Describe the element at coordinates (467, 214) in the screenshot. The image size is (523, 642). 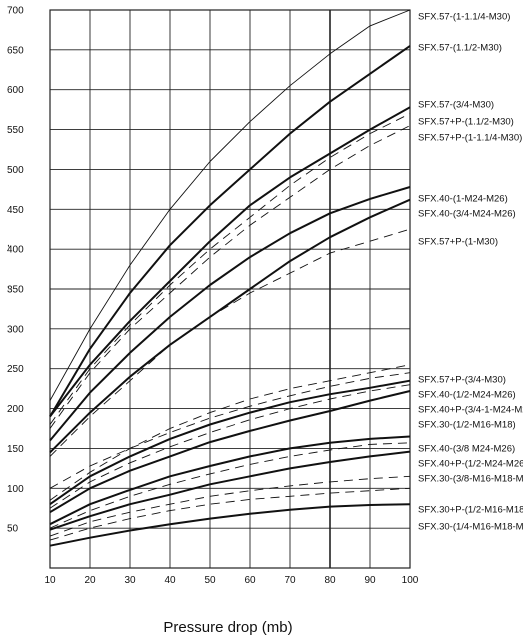
I see `series-label: SFX.40-(3/4-M24-M26)` at that location.